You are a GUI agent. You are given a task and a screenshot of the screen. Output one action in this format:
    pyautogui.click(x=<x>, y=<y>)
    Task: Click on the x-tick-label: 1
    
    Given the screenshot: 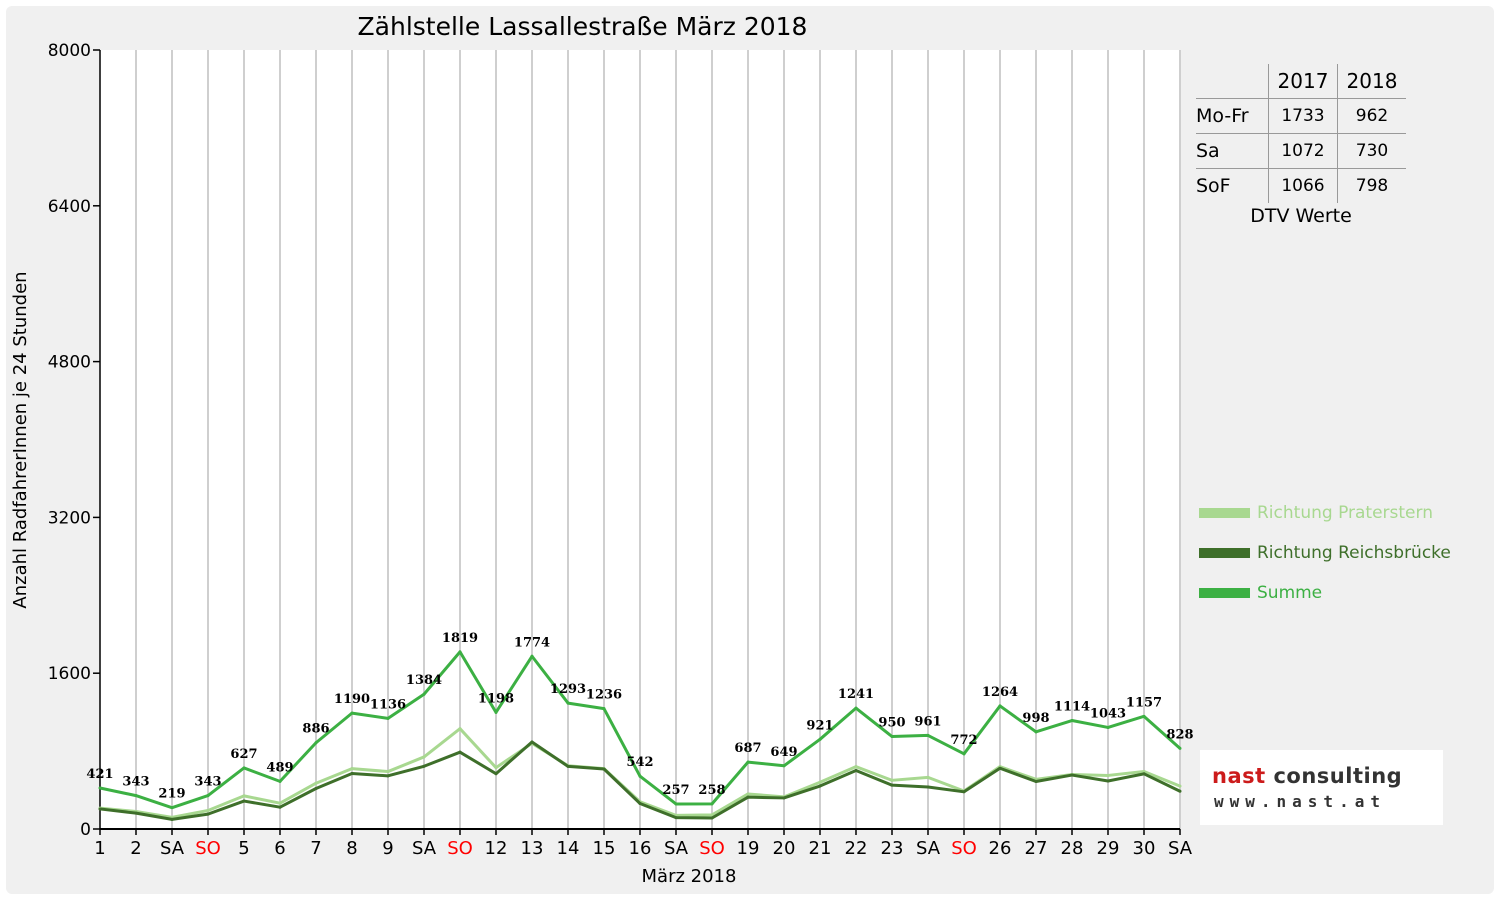 What is the action you would take?
    pyautogui.click(x=99, y=848)
    